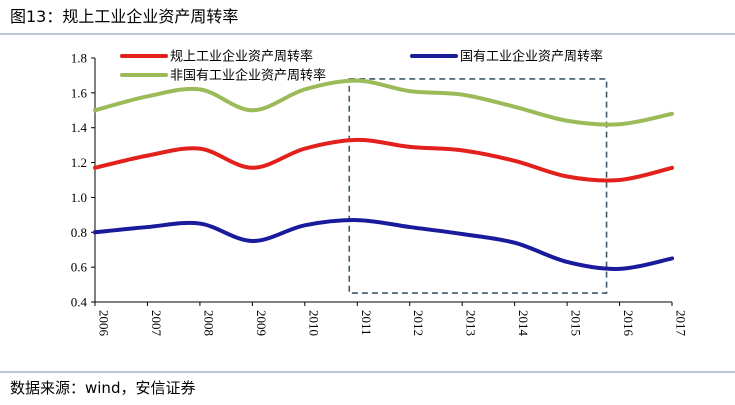 Image resolution: width=735 pixels, height=405 pixels. I want to click on x-tick-label: 2017, so click(681, 323).